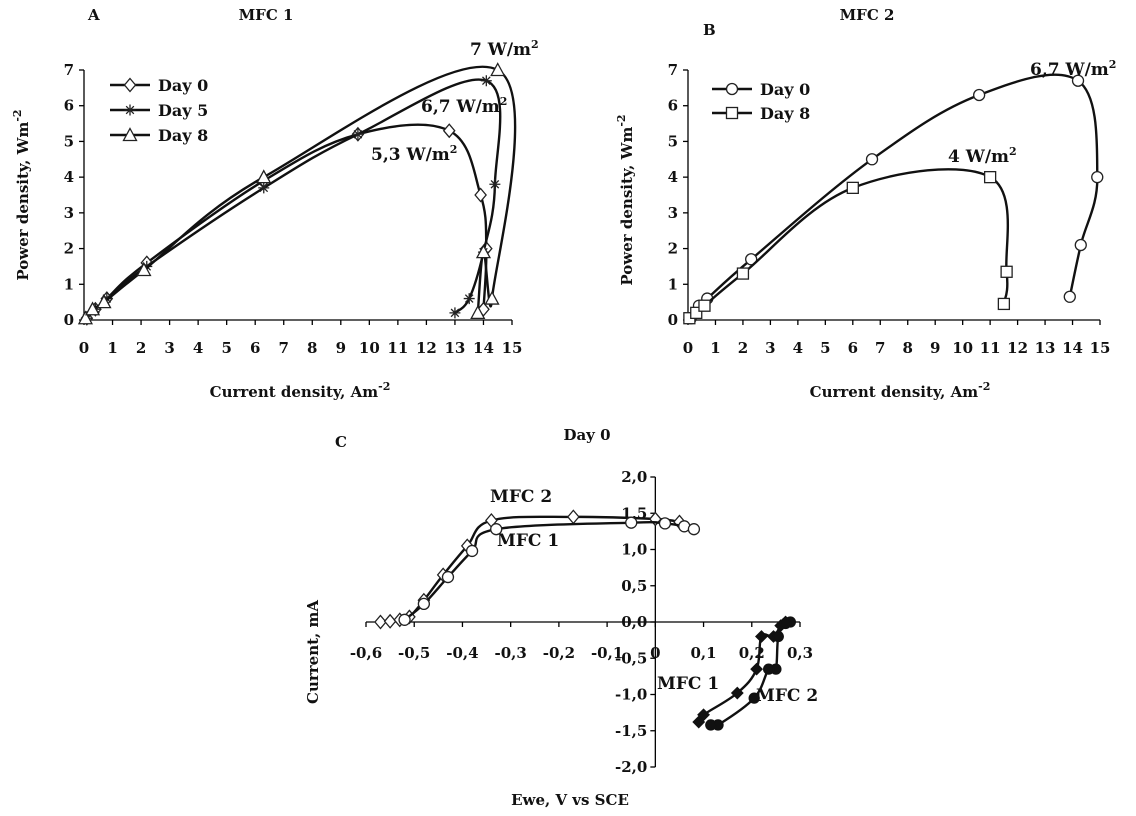 Image resolution: width=1136 pixels, height=816 pixels. Describe the element at coordinates (1100, 348) in the screenshot. I see `x-tick-label: 15` at that location.